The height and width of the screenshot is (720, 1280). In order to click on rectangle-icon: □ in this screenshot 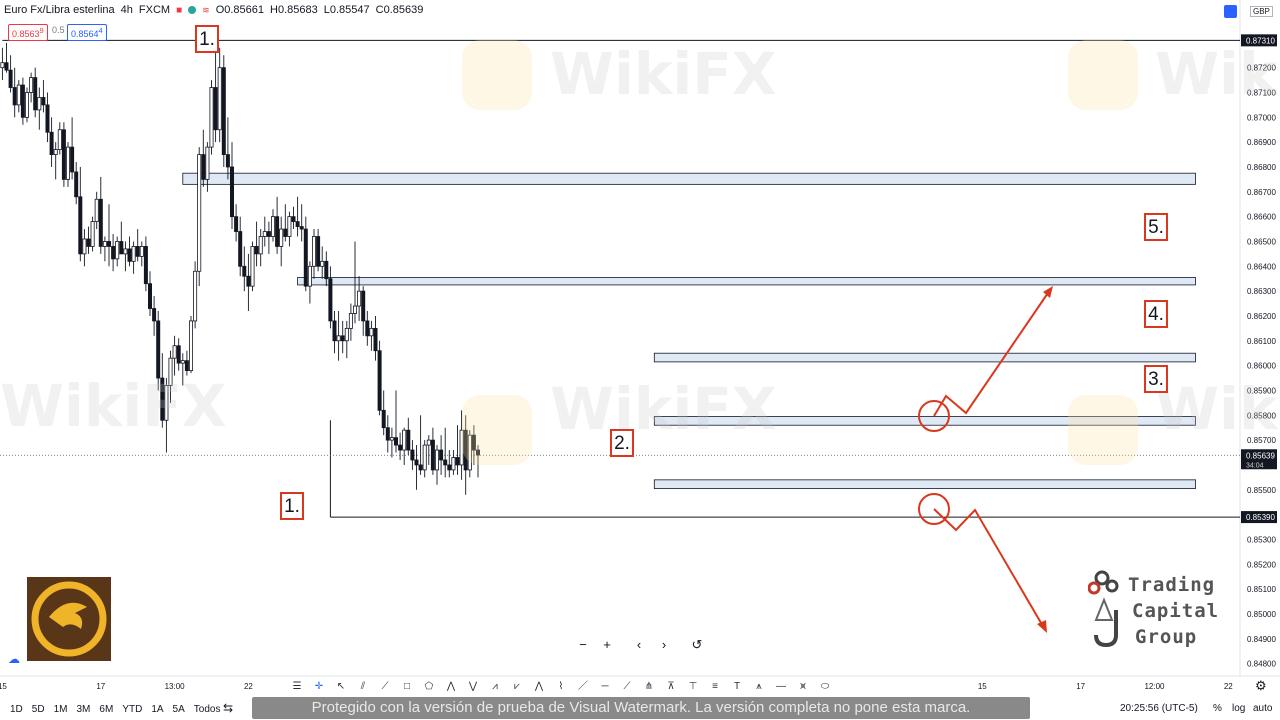, I will do `click(407, 686)`.